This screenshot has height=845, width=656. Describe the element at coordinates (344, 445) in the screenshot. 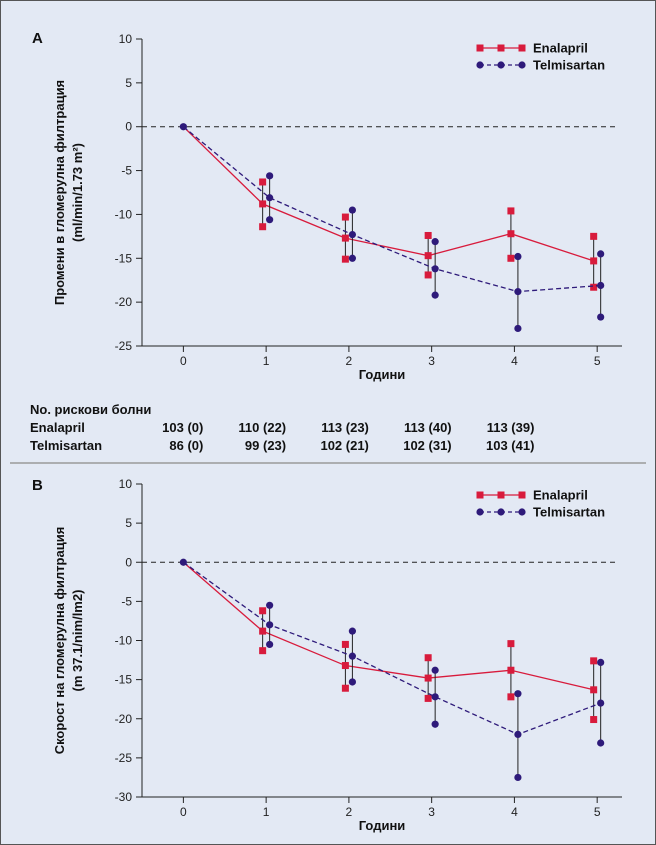

I see `risk-cell-telmisartan: 102 (21)` at that location.